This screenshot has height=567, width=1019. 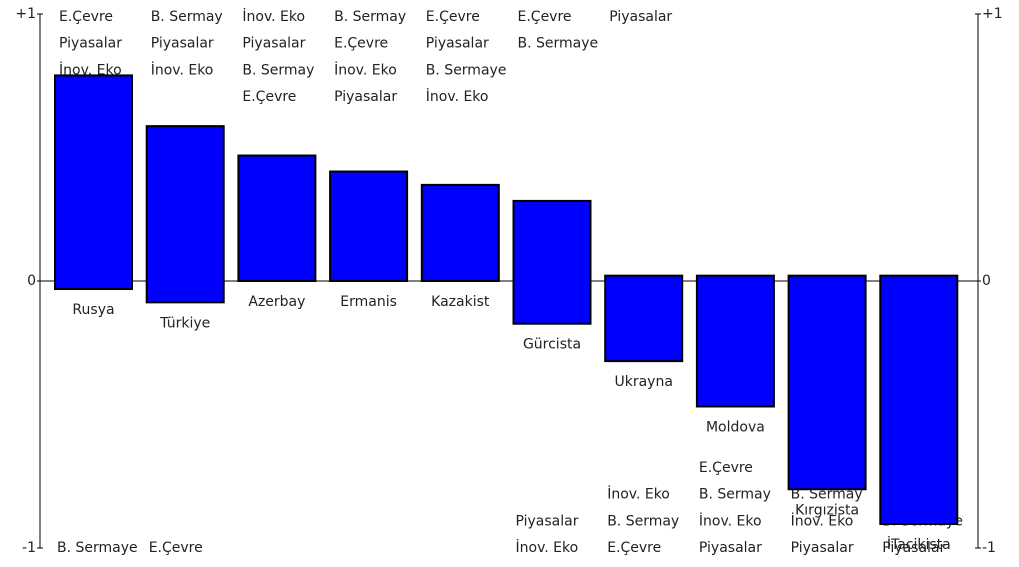 I want to click on bar-label: Ukrayna, so click(x=643, y=382).